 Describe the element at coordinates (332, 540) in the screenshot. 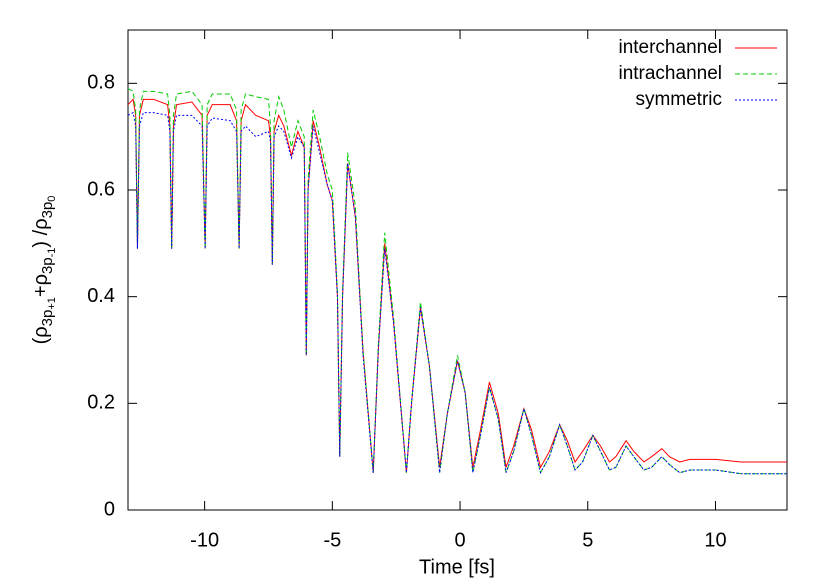

I see `x-tick-label: -5` at that location.